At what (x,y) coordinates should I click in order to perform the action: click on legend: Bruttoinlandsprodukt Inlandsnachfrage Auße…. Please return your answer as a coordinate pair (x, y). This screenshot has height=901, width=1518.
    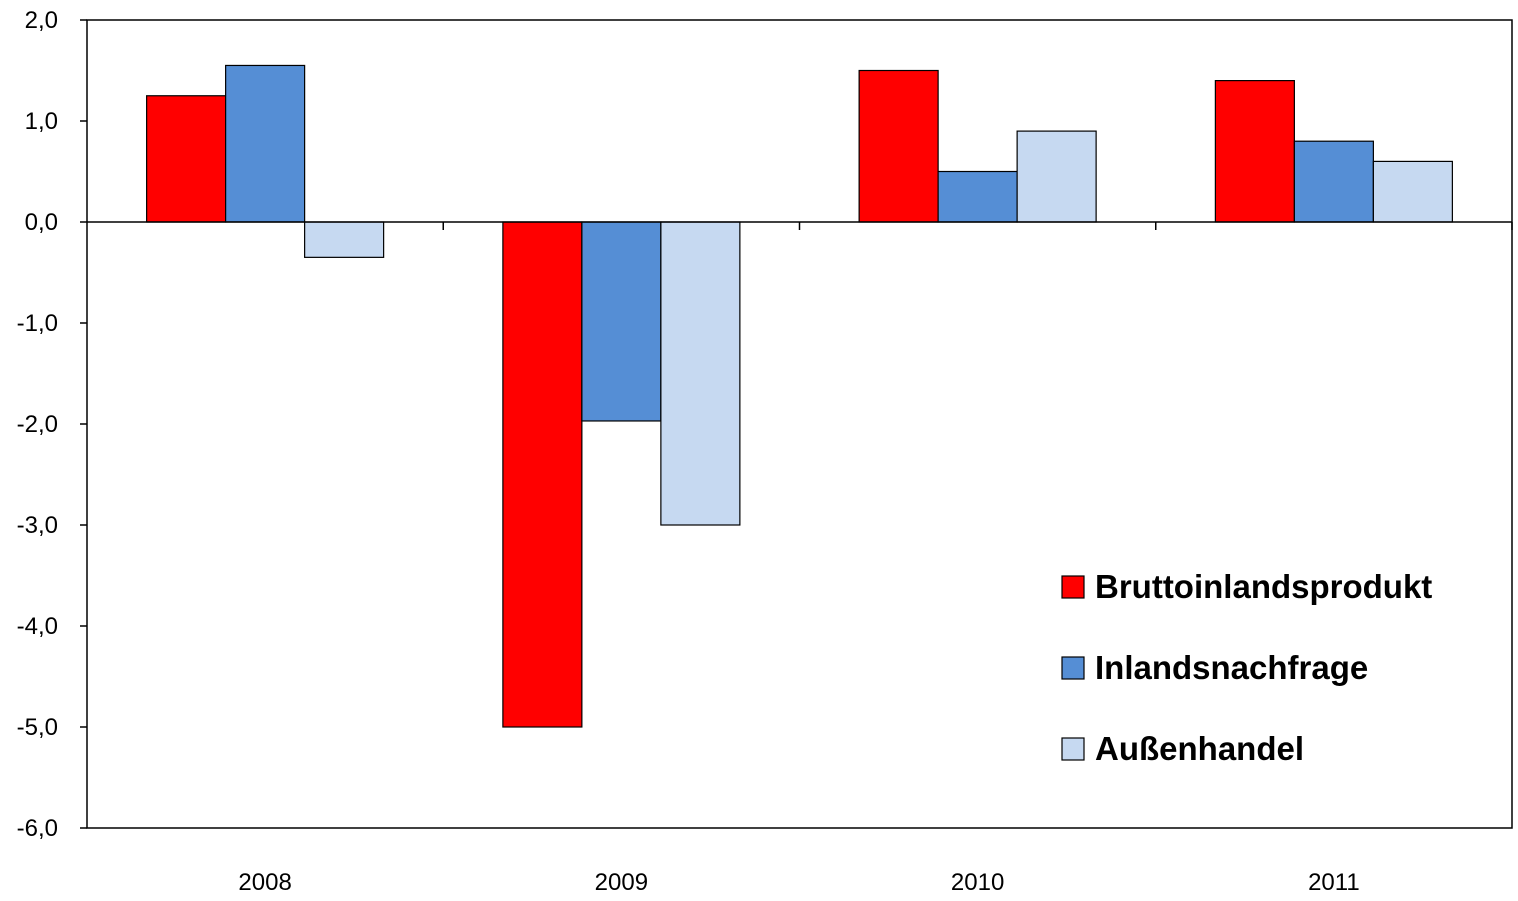
    Looking at the image, I should click on (1246, 667).